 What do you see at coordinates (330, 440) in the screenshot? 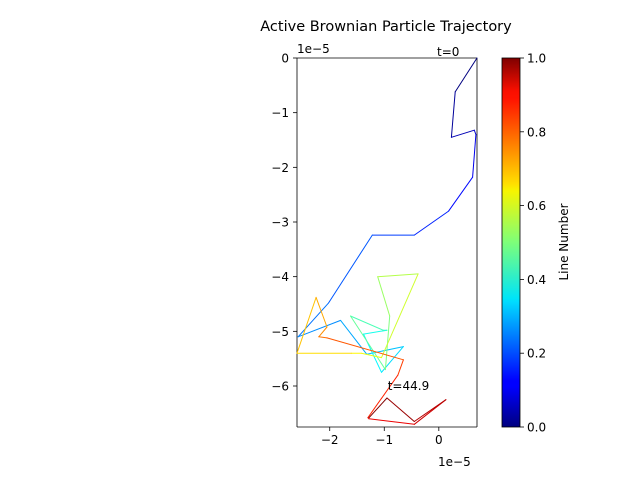
I see `x-tick-label: −2` at bounding box center [330, 440].